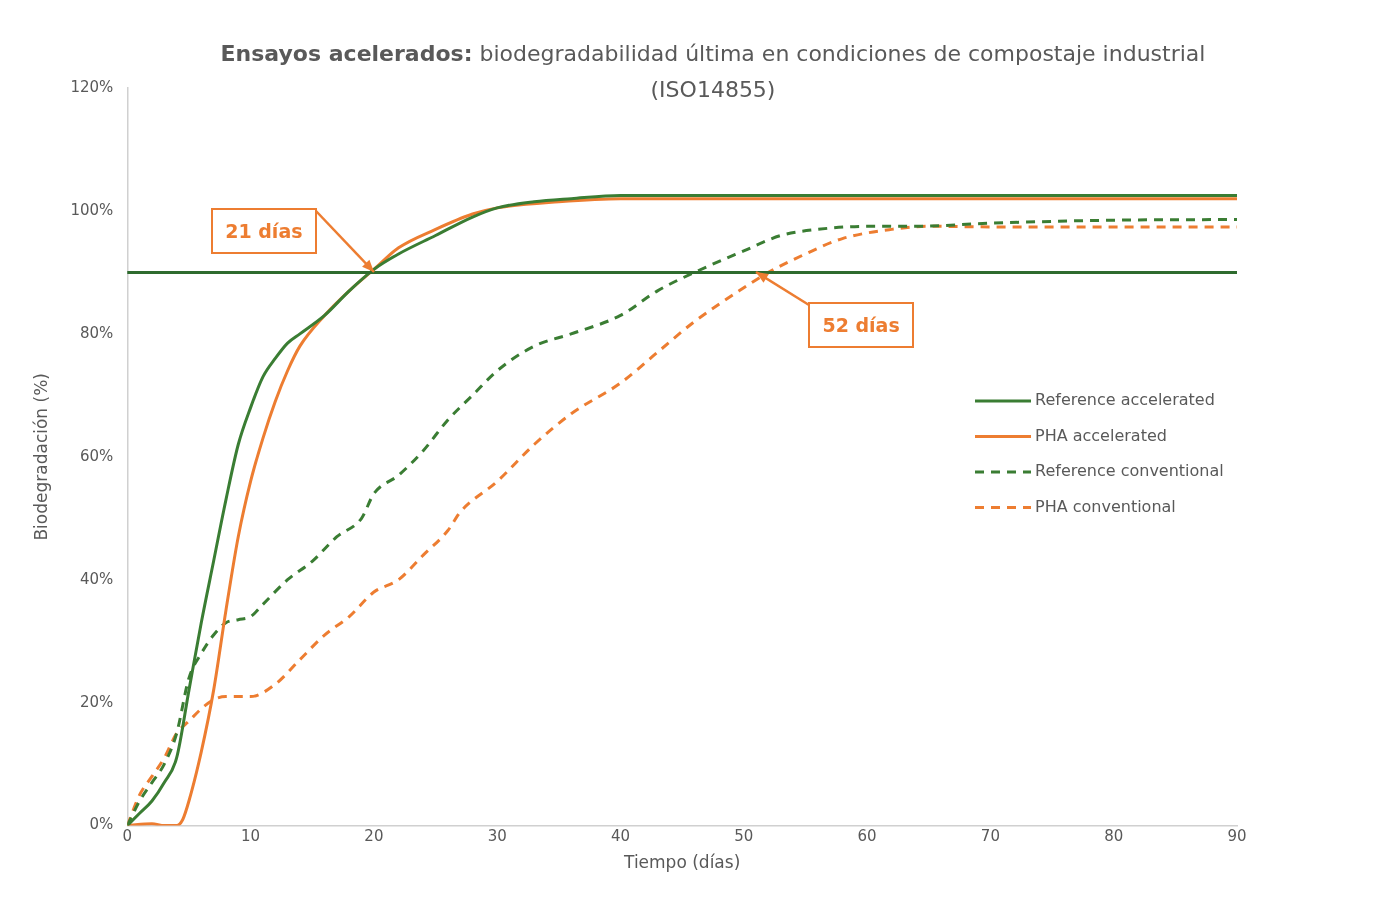  What do you see at coordinates (682, 862) in the screenshot?
I see `x-axis-title: Tiempo (días)` at bounding box center [682, 862].